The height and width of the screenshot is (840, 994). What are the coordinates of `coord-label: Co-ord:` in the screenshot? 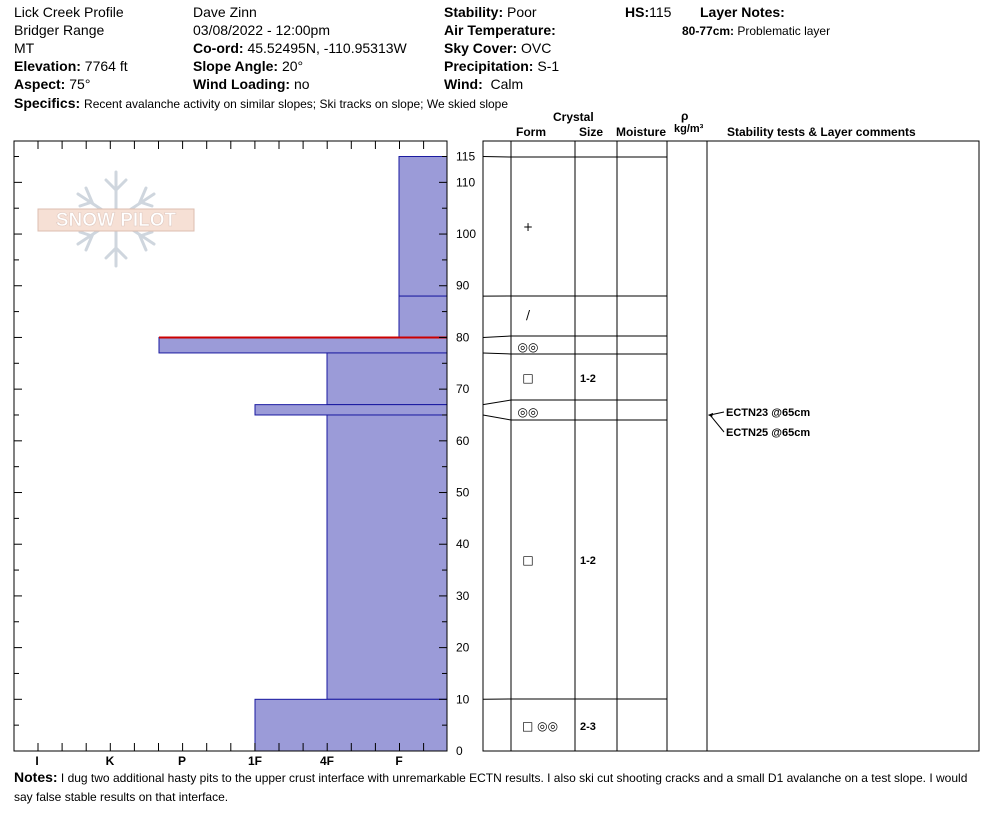 It's located at (218, 48).